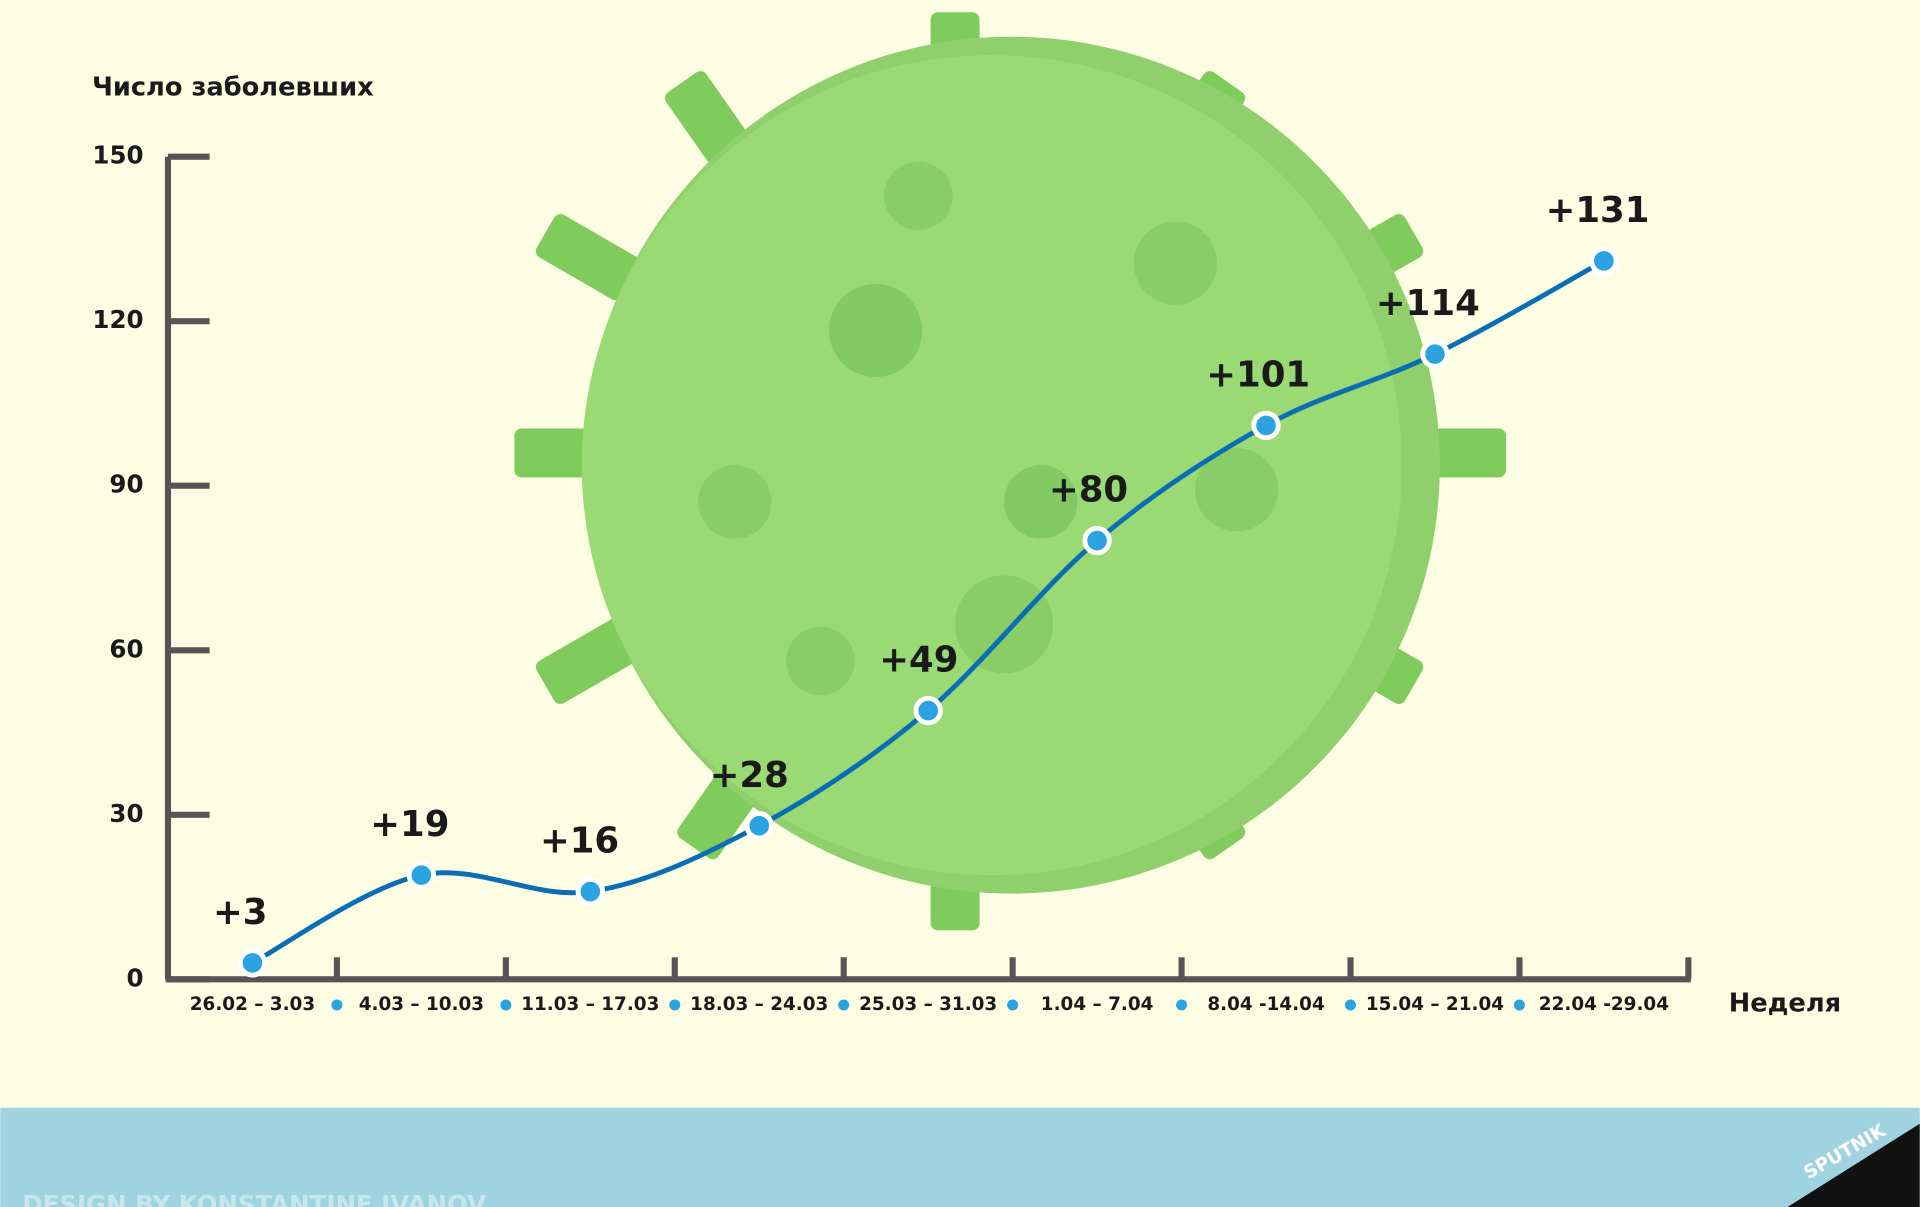 The height and width of the screenshot is (1207, 1920). Describe the element at coordinates (1428, 303) in the screenshot. I see `value-label: +114` at that location.